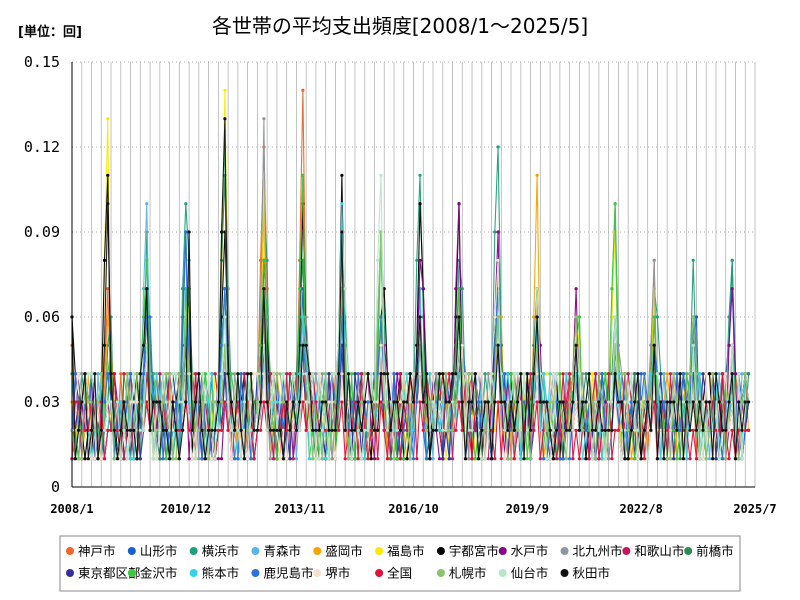 The image size is (800, 600). I want to click on y-tick-label: 0.15, so click(42, 62).